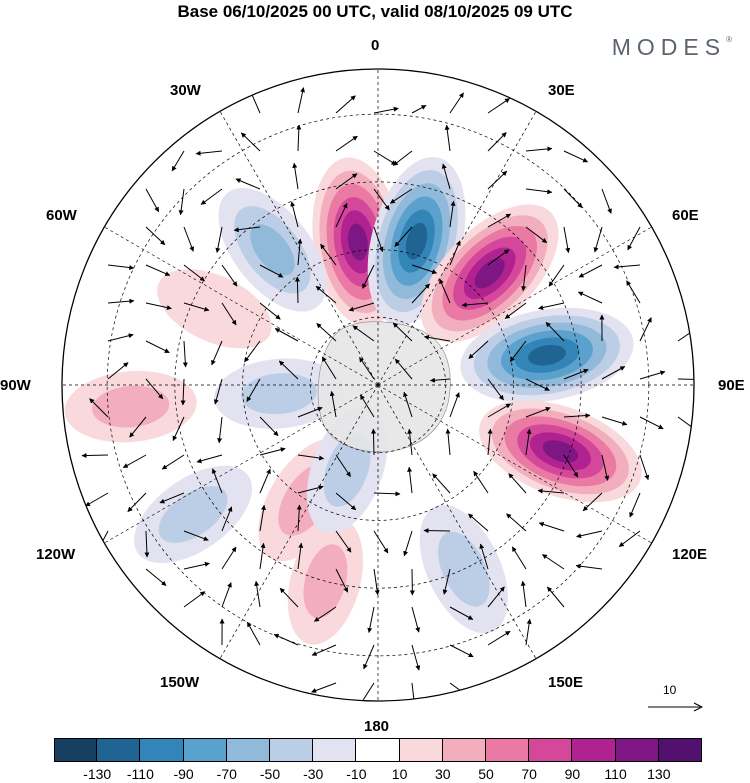 The width and height of the screenshot is (750, 783). I want to click on lon-label-30w: 30W, so click(185, 90).